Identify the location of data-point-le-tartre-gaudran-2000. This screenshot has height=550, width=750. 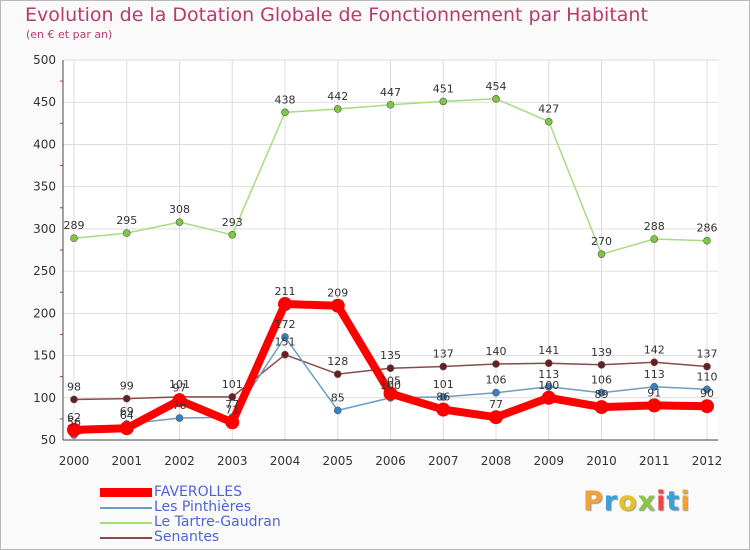
(74, 238).